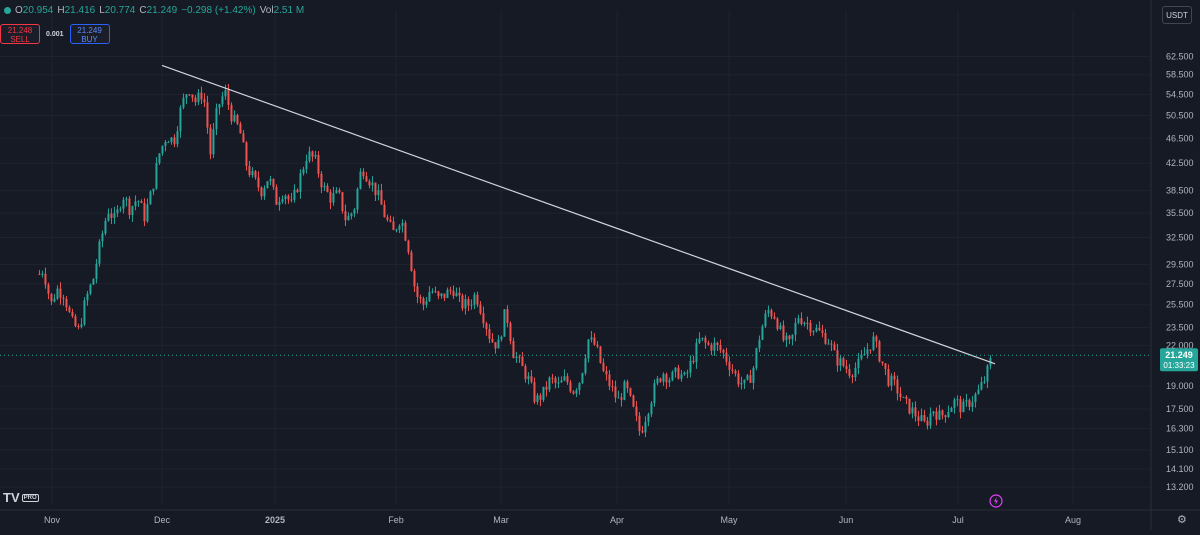 The height and width of the screenshot is (535, 1200). Describe the element at coordinates (1180, 115) in the screenshot. I see `y-tick-label: 50.500` at that location.